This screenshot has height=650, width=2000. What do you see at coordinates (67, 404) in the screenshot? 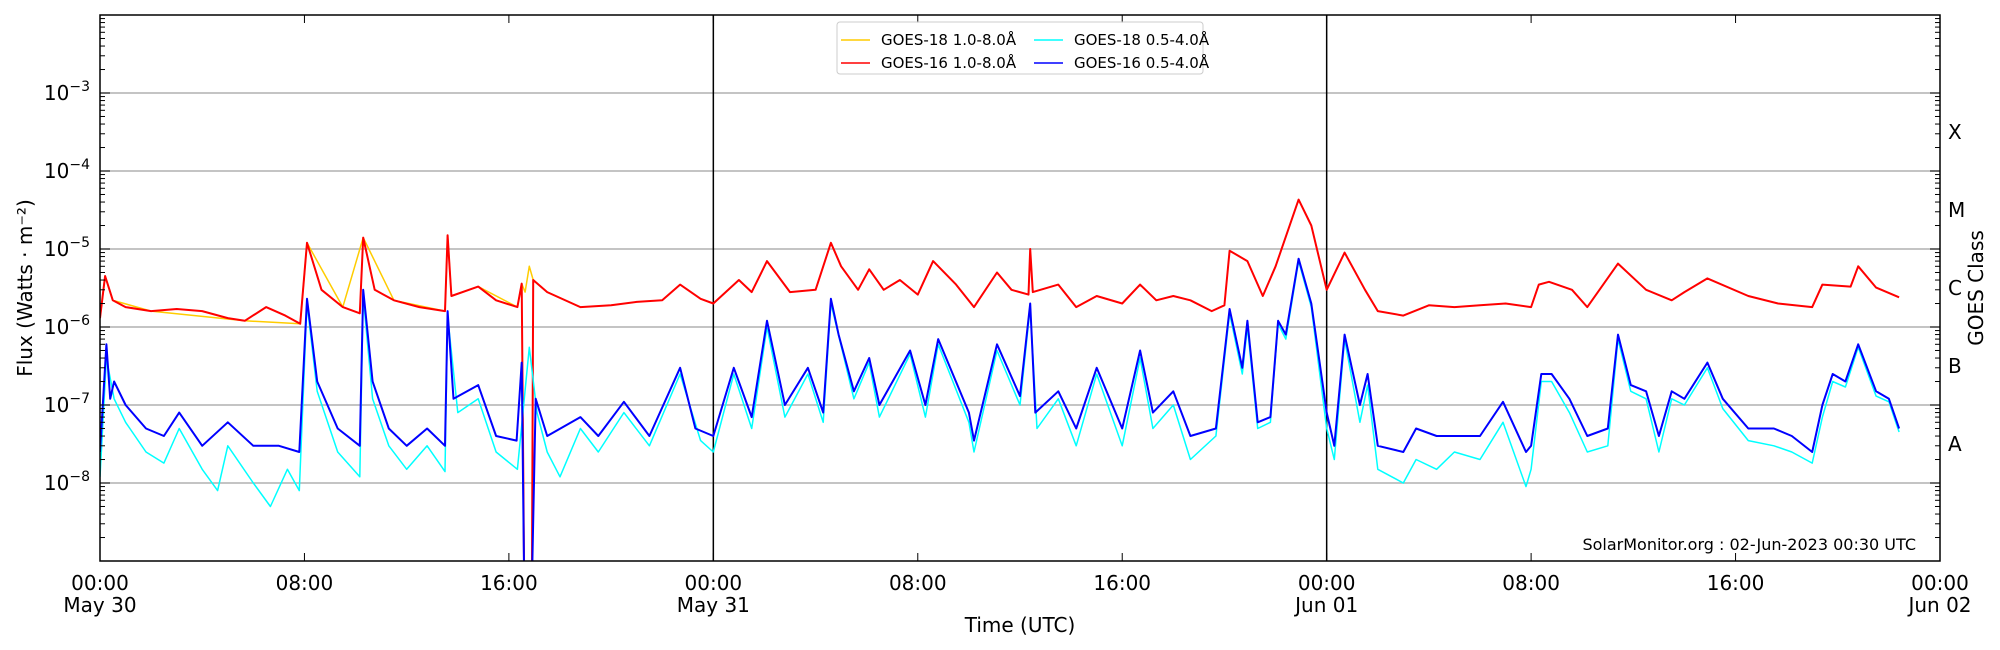
I see `y-tick-label: 10⁻⁷` at bounding box center [67, 404].